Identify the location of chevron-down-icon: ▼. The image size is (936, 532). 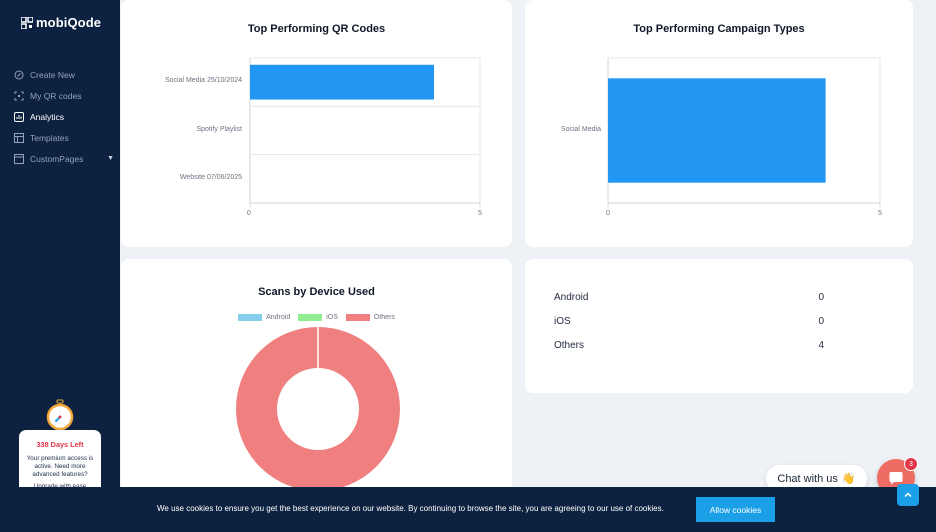
(110, 158).